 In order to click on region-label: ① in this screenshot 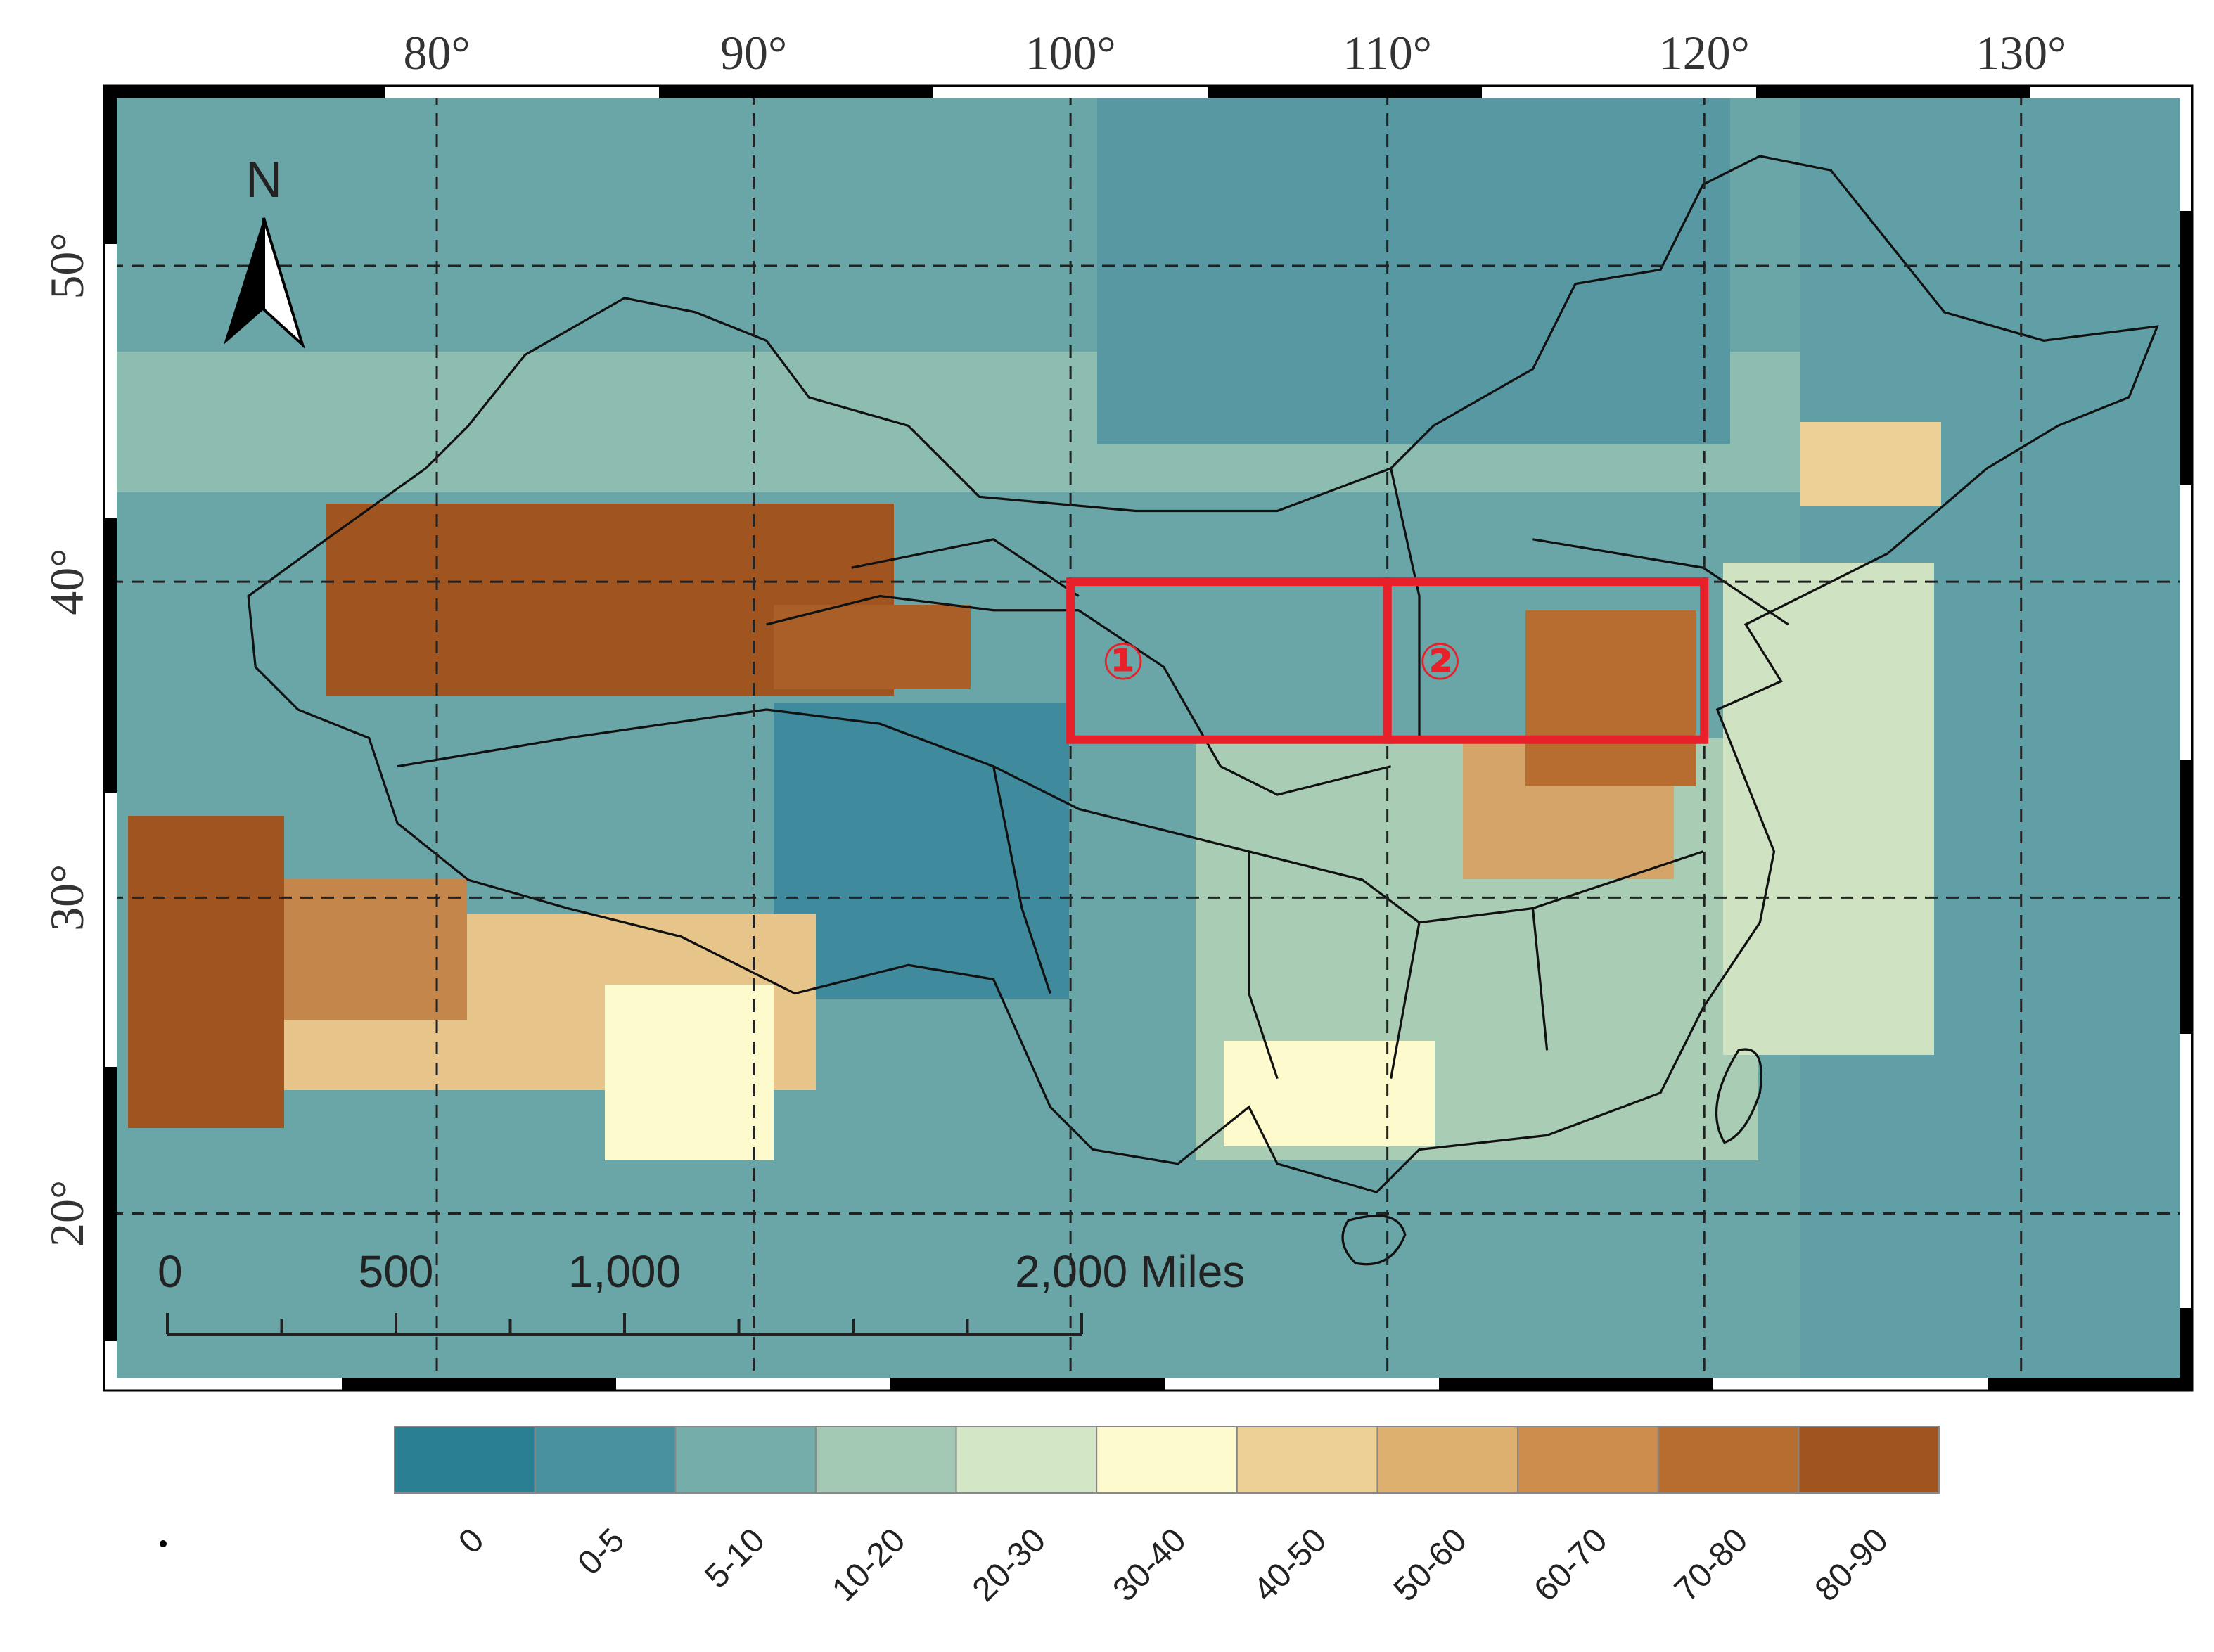, I will do `click(1123, 661)`.